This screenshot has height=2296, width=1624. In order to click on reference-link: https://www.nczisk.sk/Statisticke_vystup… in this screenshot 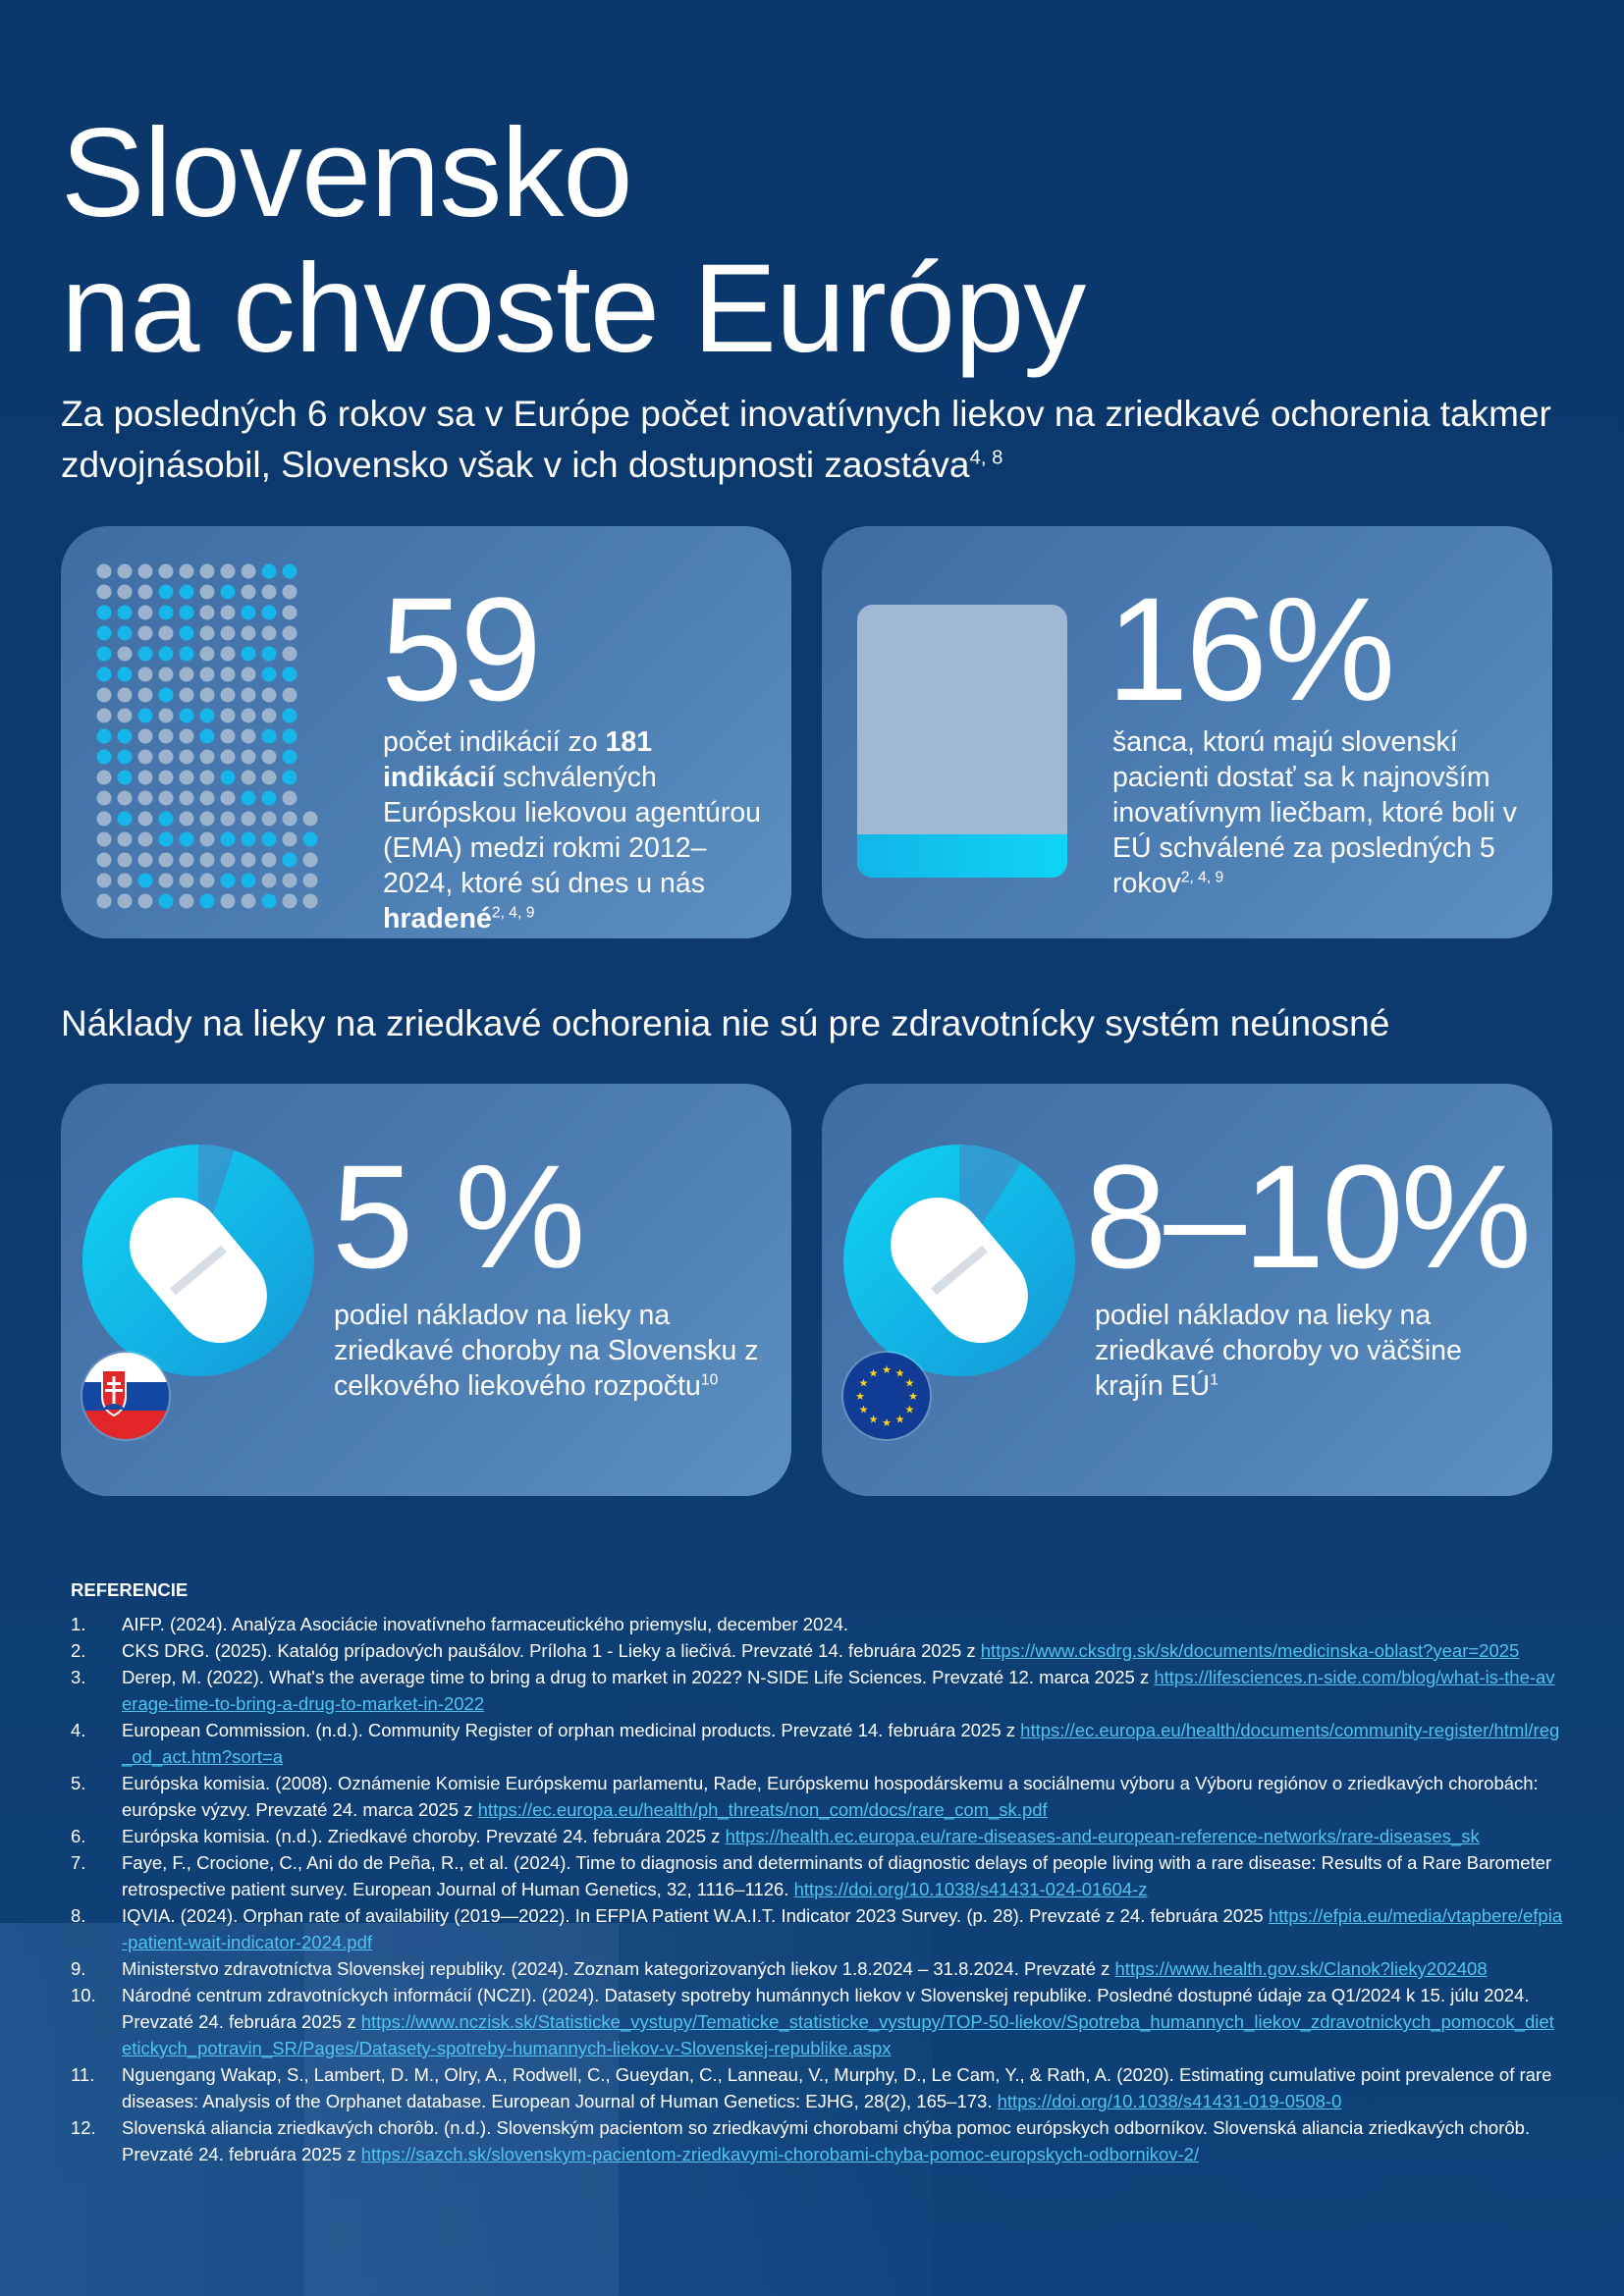, I will do `click(838, 2034)`.